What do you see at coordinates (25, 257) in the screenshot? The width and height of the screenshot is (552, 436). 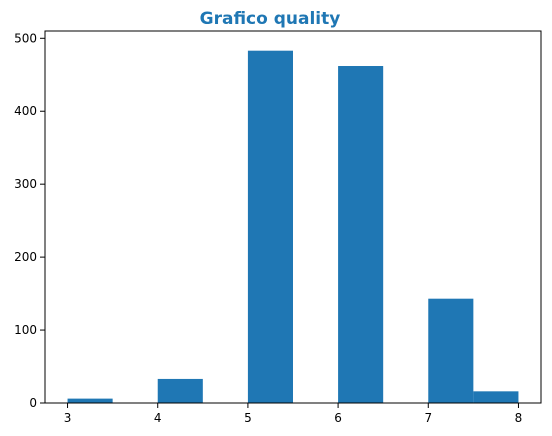 I see `y-tick-label: 200` at bounding box center [25, 257].